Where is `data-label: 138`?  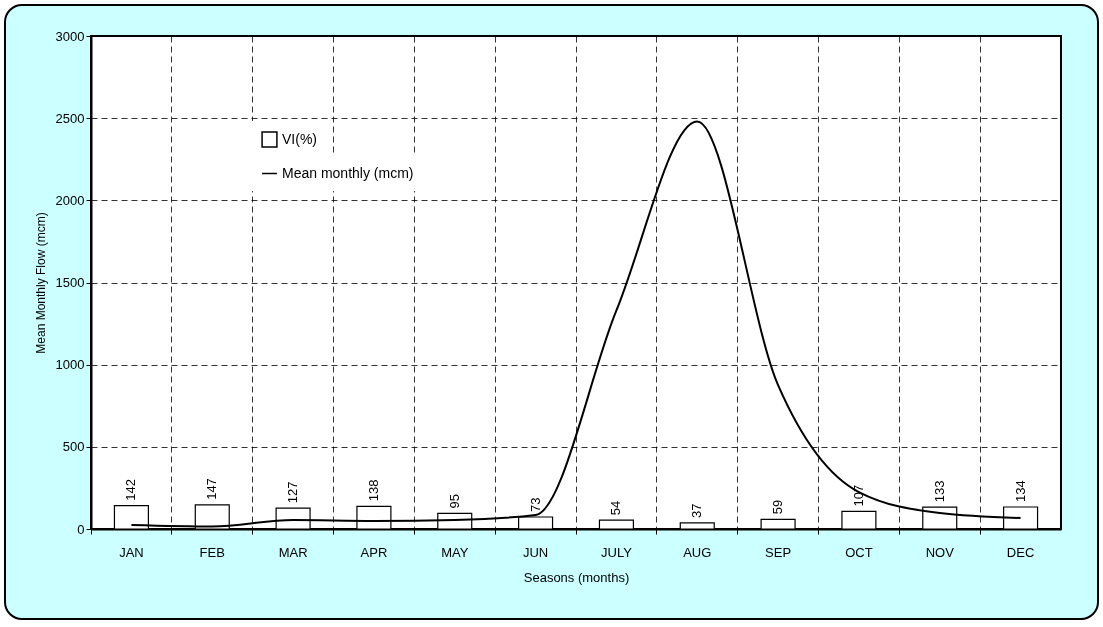 data-label: 138 is located at coordinates (373, 490).